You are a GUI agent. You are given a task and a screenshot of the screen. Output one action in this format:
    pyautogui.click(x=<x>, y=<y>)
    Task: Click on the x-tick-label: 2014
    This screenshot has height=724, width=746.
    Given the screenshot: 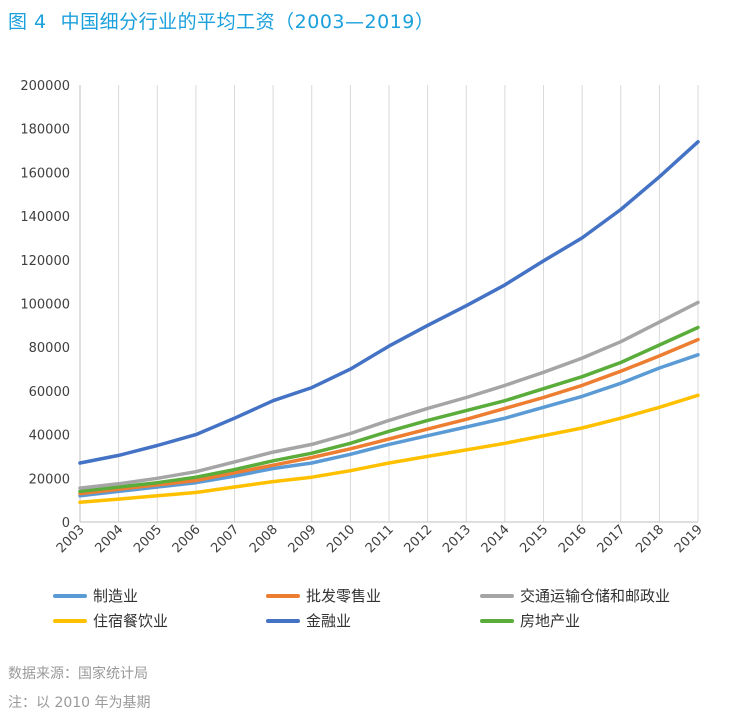 What is the action you would take?
    pyautogui.click(x=496, y=539)
    